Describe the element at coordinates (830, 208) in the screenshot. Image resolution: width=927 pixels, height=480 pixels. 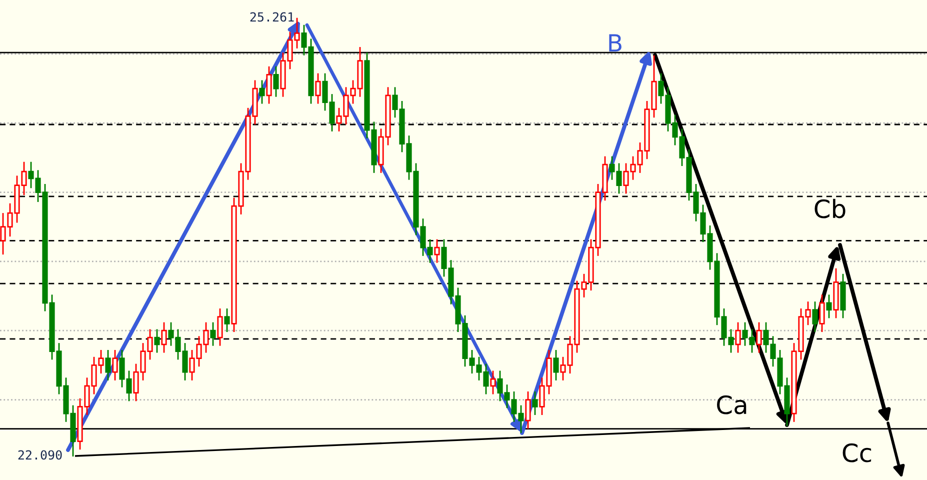
I see `annotation: Cb` at that location.